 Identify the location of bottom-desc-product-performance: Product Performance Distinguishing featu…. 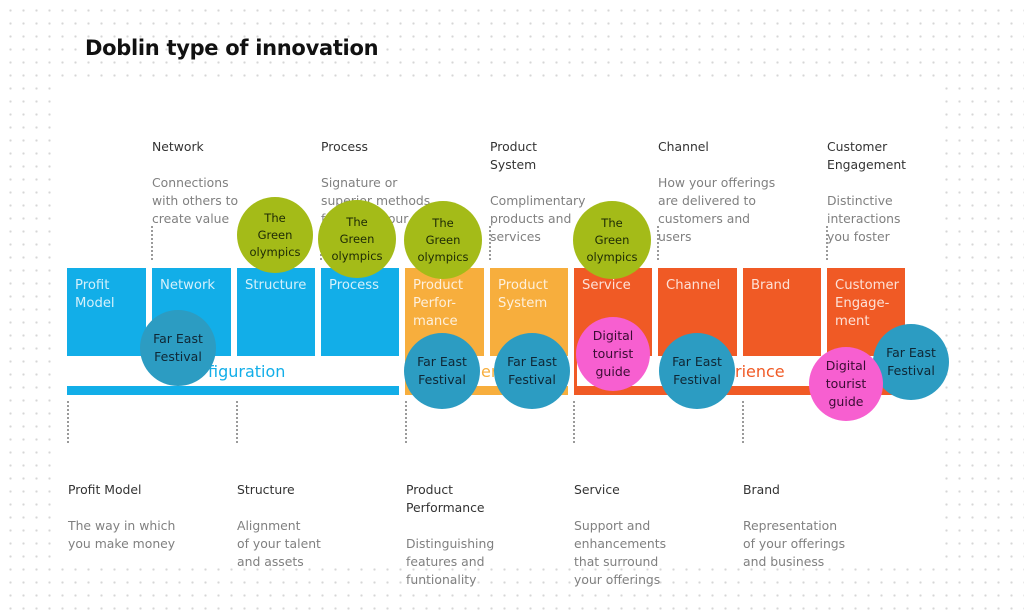
(450, 535).